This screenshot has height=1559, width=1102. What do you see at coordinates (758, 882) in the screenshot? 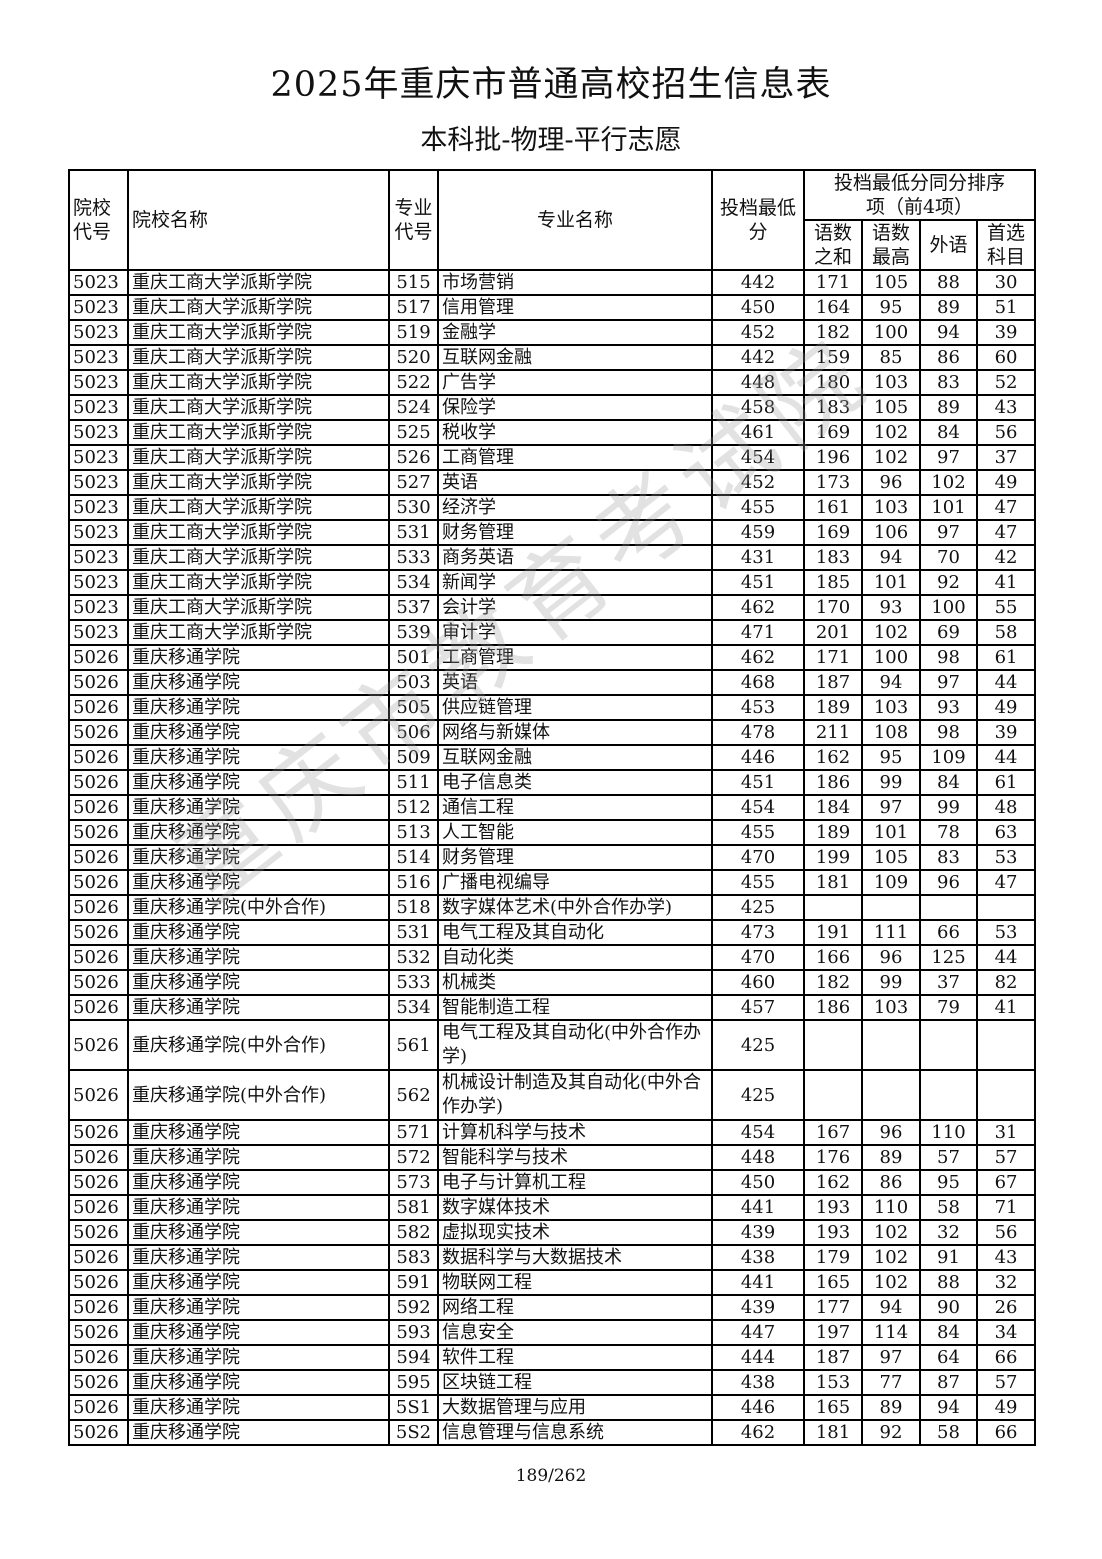
I see `cell-min-score: 455` at bounding box center [758, 882].